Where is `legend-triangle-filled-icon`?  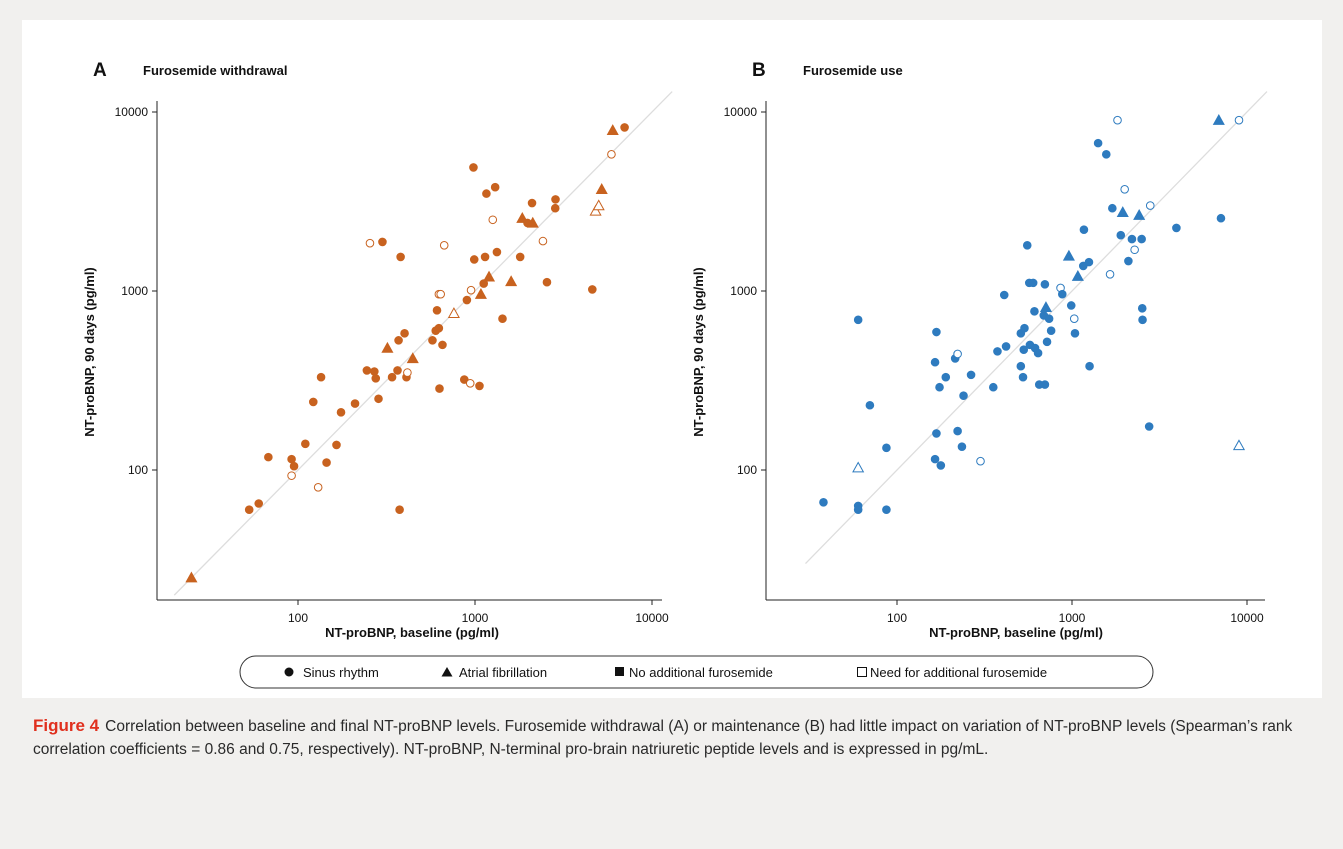 legend-triangle-filled-icon is located at coordinates (447, 672).